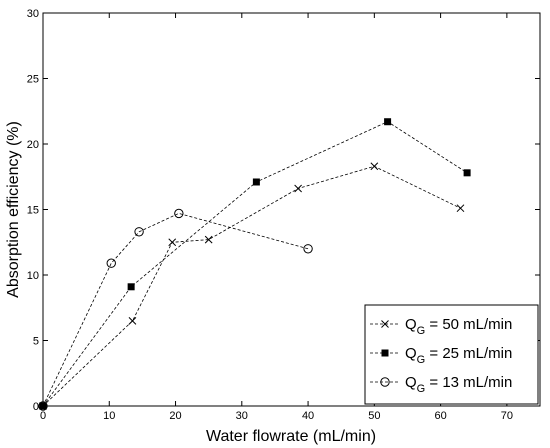 The width and height of the screenshot is (550, 448). What do you see at coordinates (33, 145) in the screenshot?
I see `y-tick-label: 20` at bounding box center [33, 145].